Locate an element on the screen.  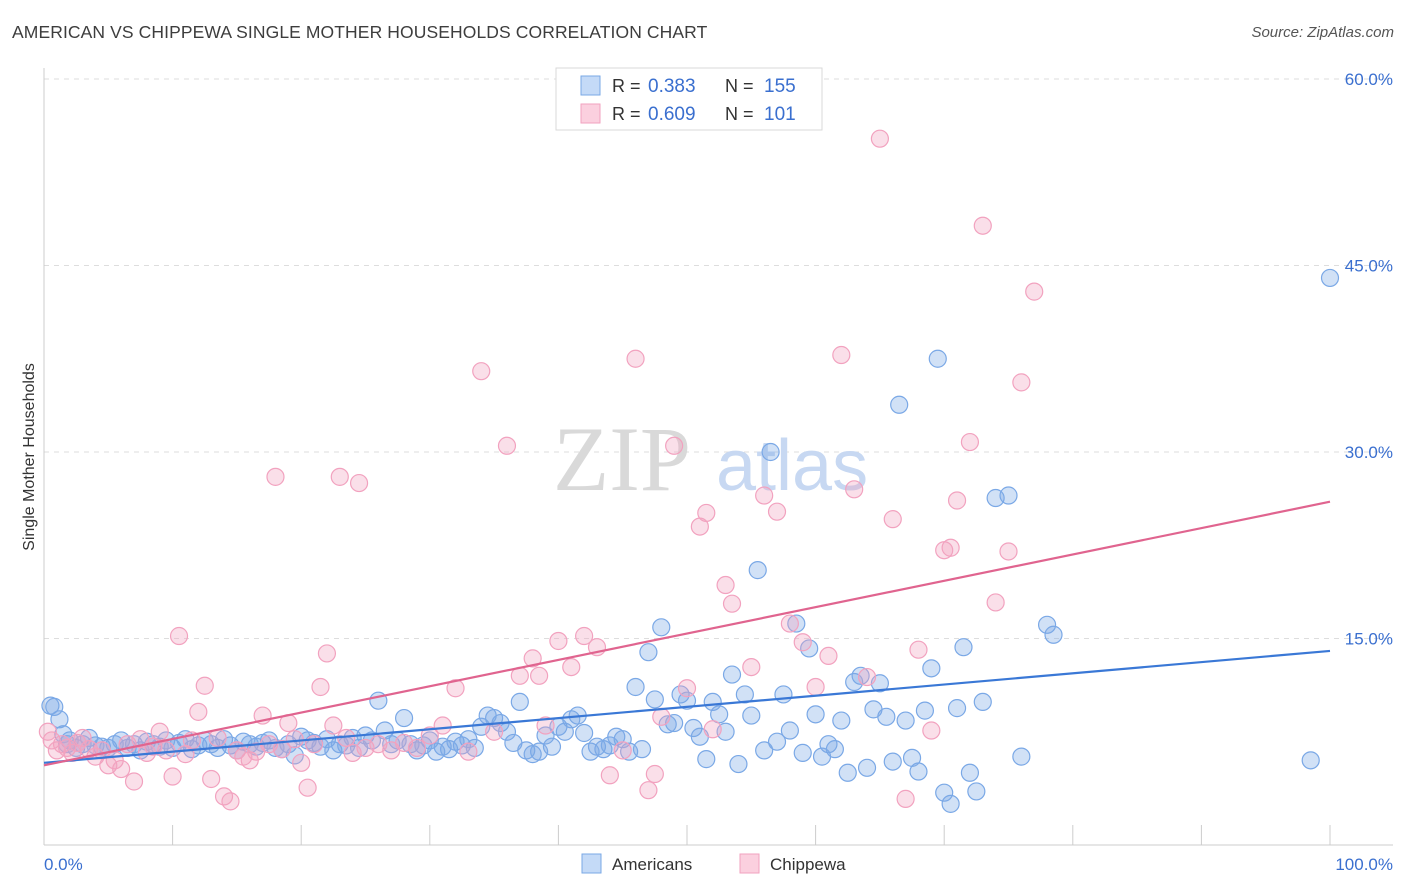
legend-r-label-americans: R = is located at coordinates (626, 86).